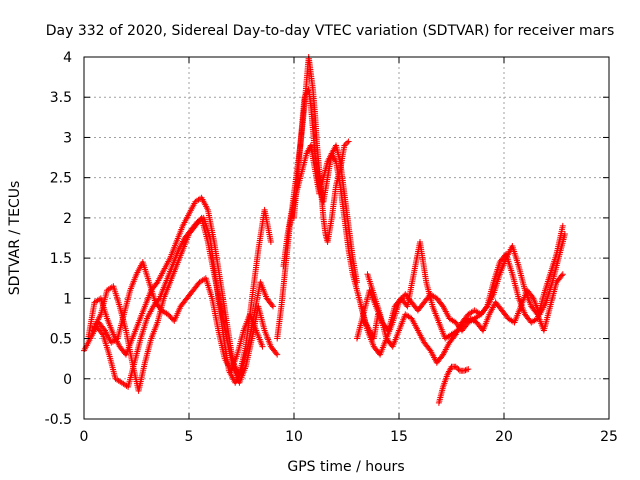 The width and height of the screenshot is (640, 480). What do you see at coordinates (67, 380) in the screenshot?
I see `y-tick-label: 0` at bounding box center [67, 380].